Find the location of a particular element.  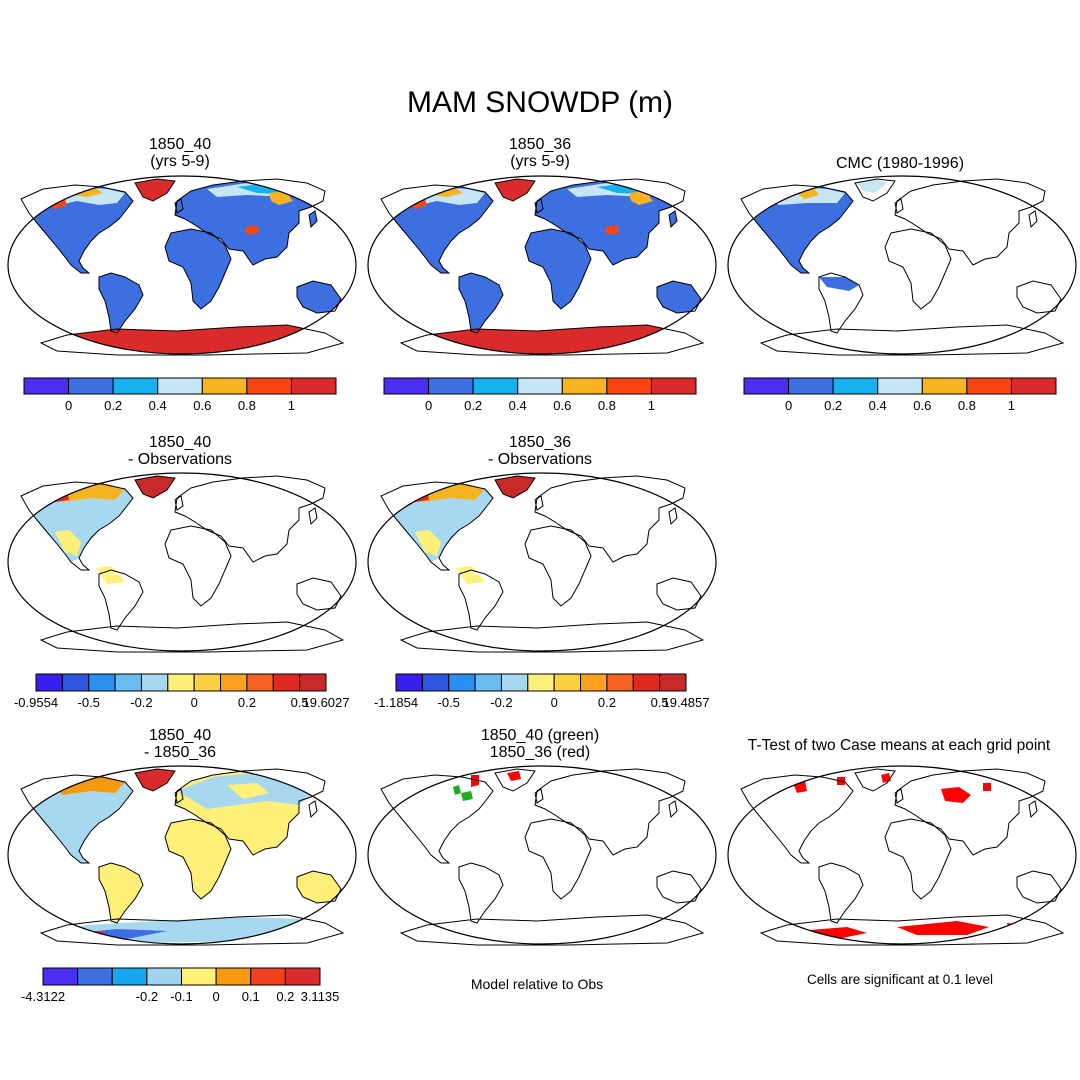

panel-title-case-diff: 1850_40 - 1850_36 is located at coordinates (180, 744).